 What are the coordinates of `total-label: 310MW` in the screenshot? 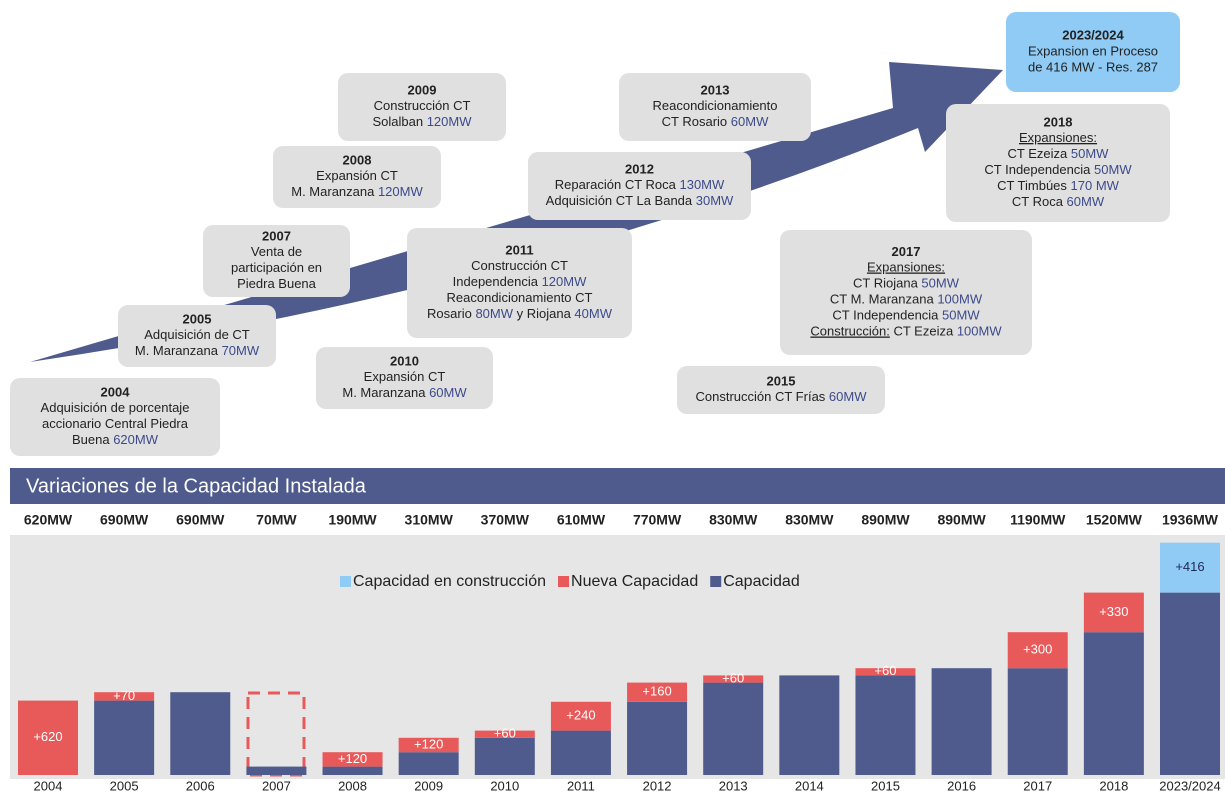 It's located at (429, 520).